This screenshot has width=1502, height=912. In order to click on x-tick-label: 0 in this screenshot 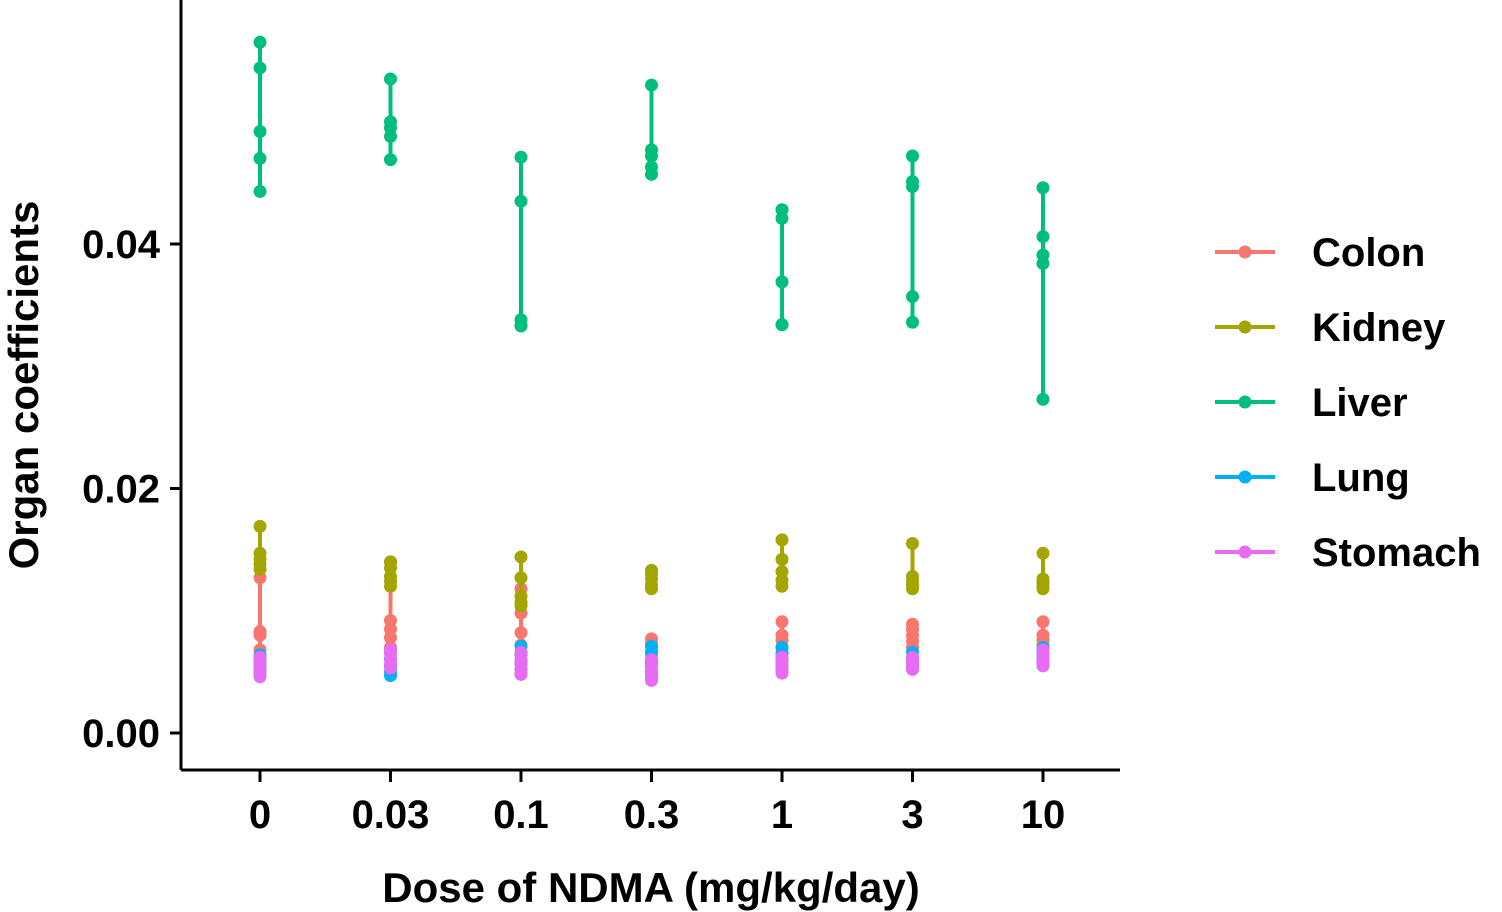, I will do `click(260, 815)`.